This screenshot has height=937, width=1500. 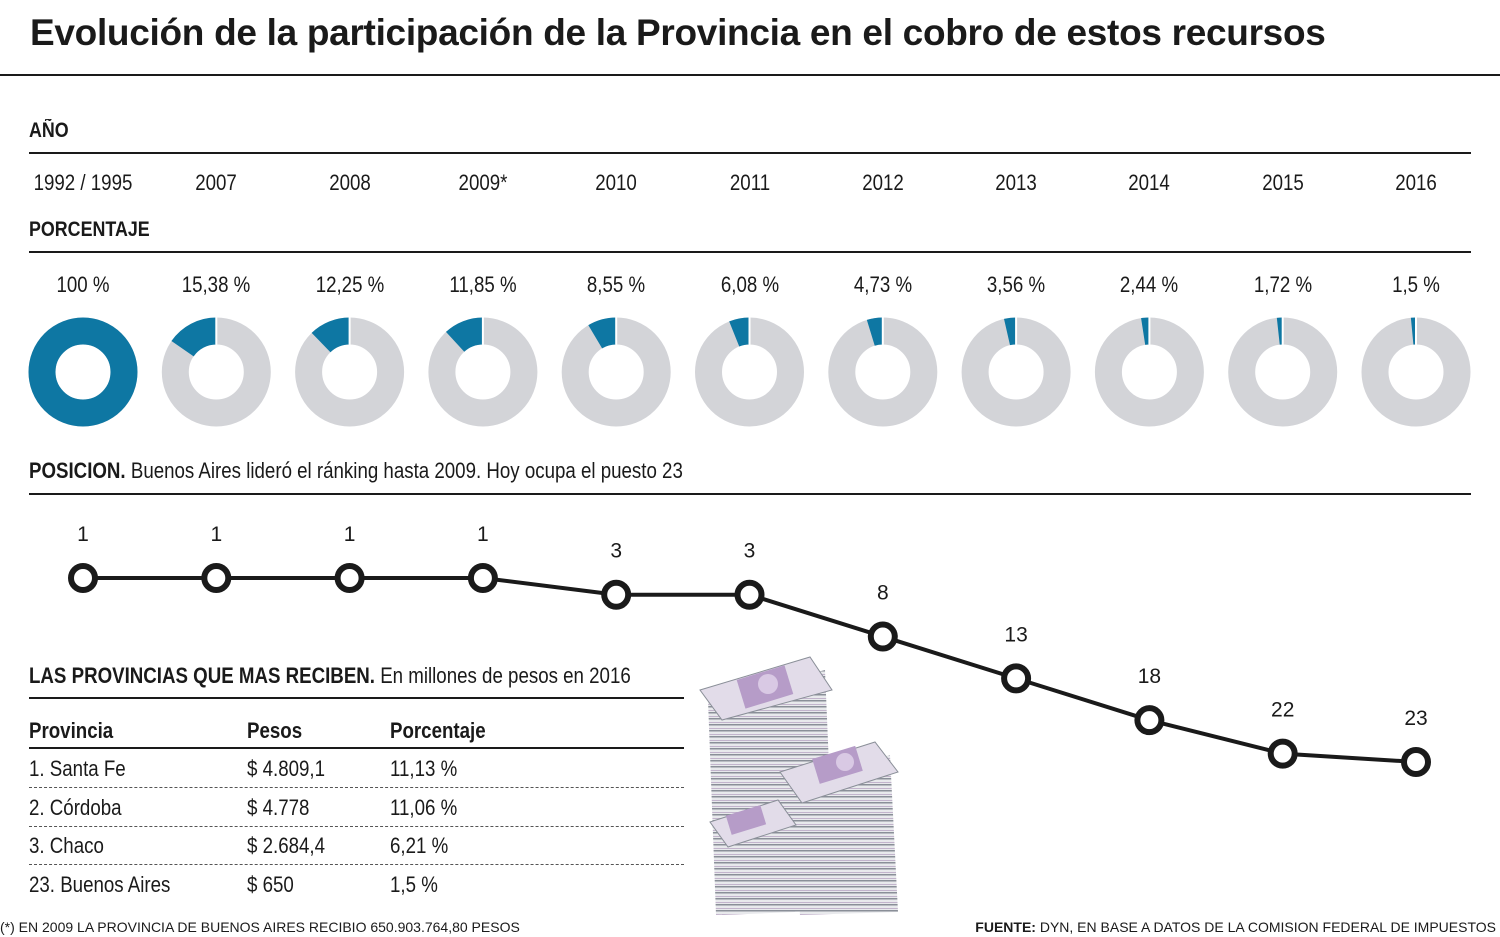 What do you see at coordinates (753, 857) in the screenshot?
I see `money-stack-left` at bounding box center [753, 857].